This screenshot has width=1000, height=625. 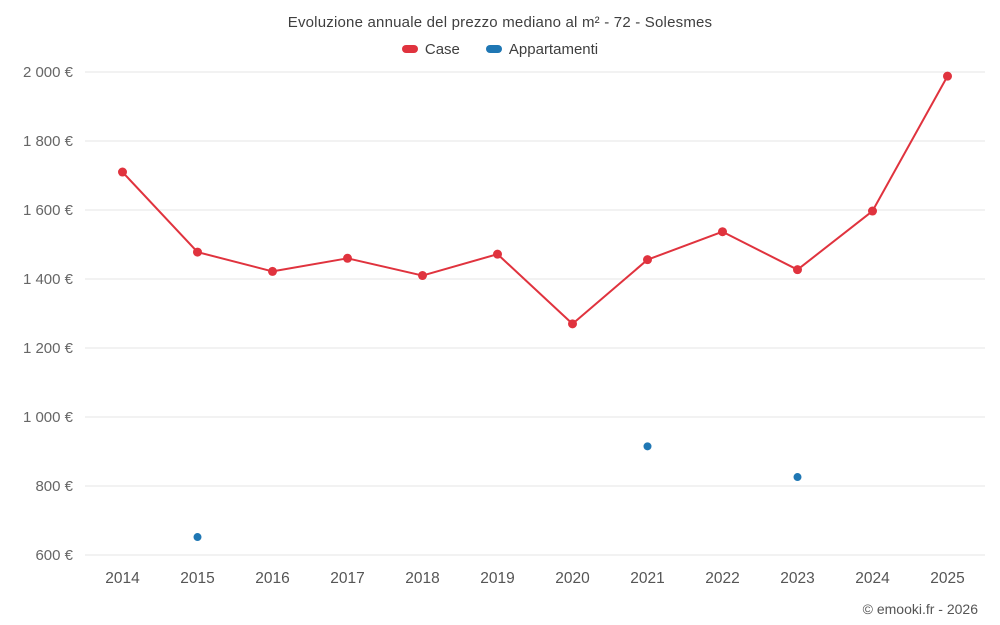 I want to click on legend-item-appartamenti: Appartamenti, so click(x=542, y=49).